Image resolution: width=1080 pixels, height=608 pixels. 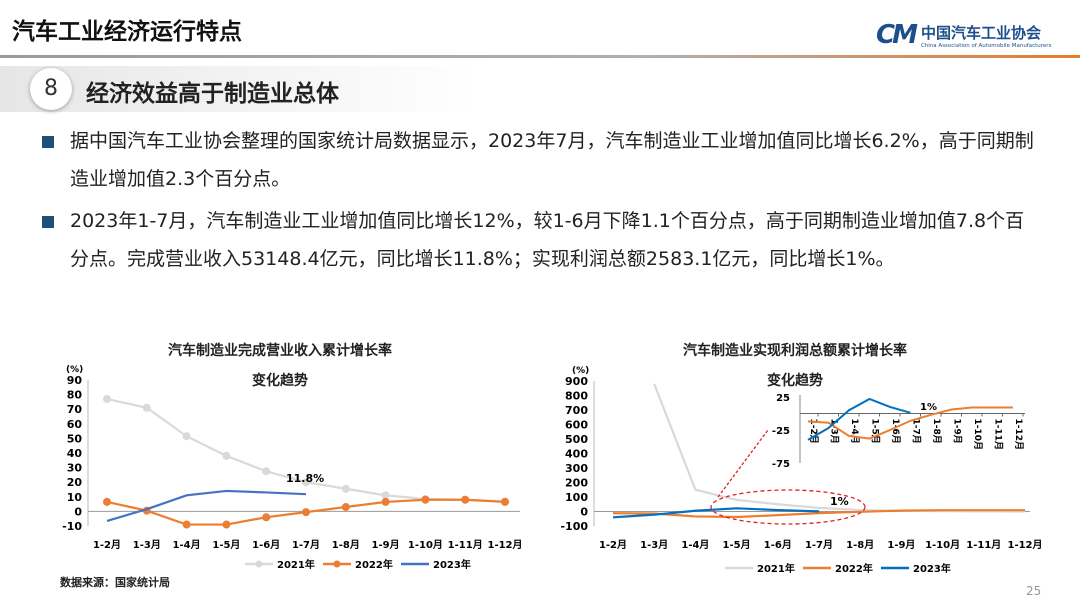 I want to click on inset-series-line-2023年, so click(x=859, y=419).